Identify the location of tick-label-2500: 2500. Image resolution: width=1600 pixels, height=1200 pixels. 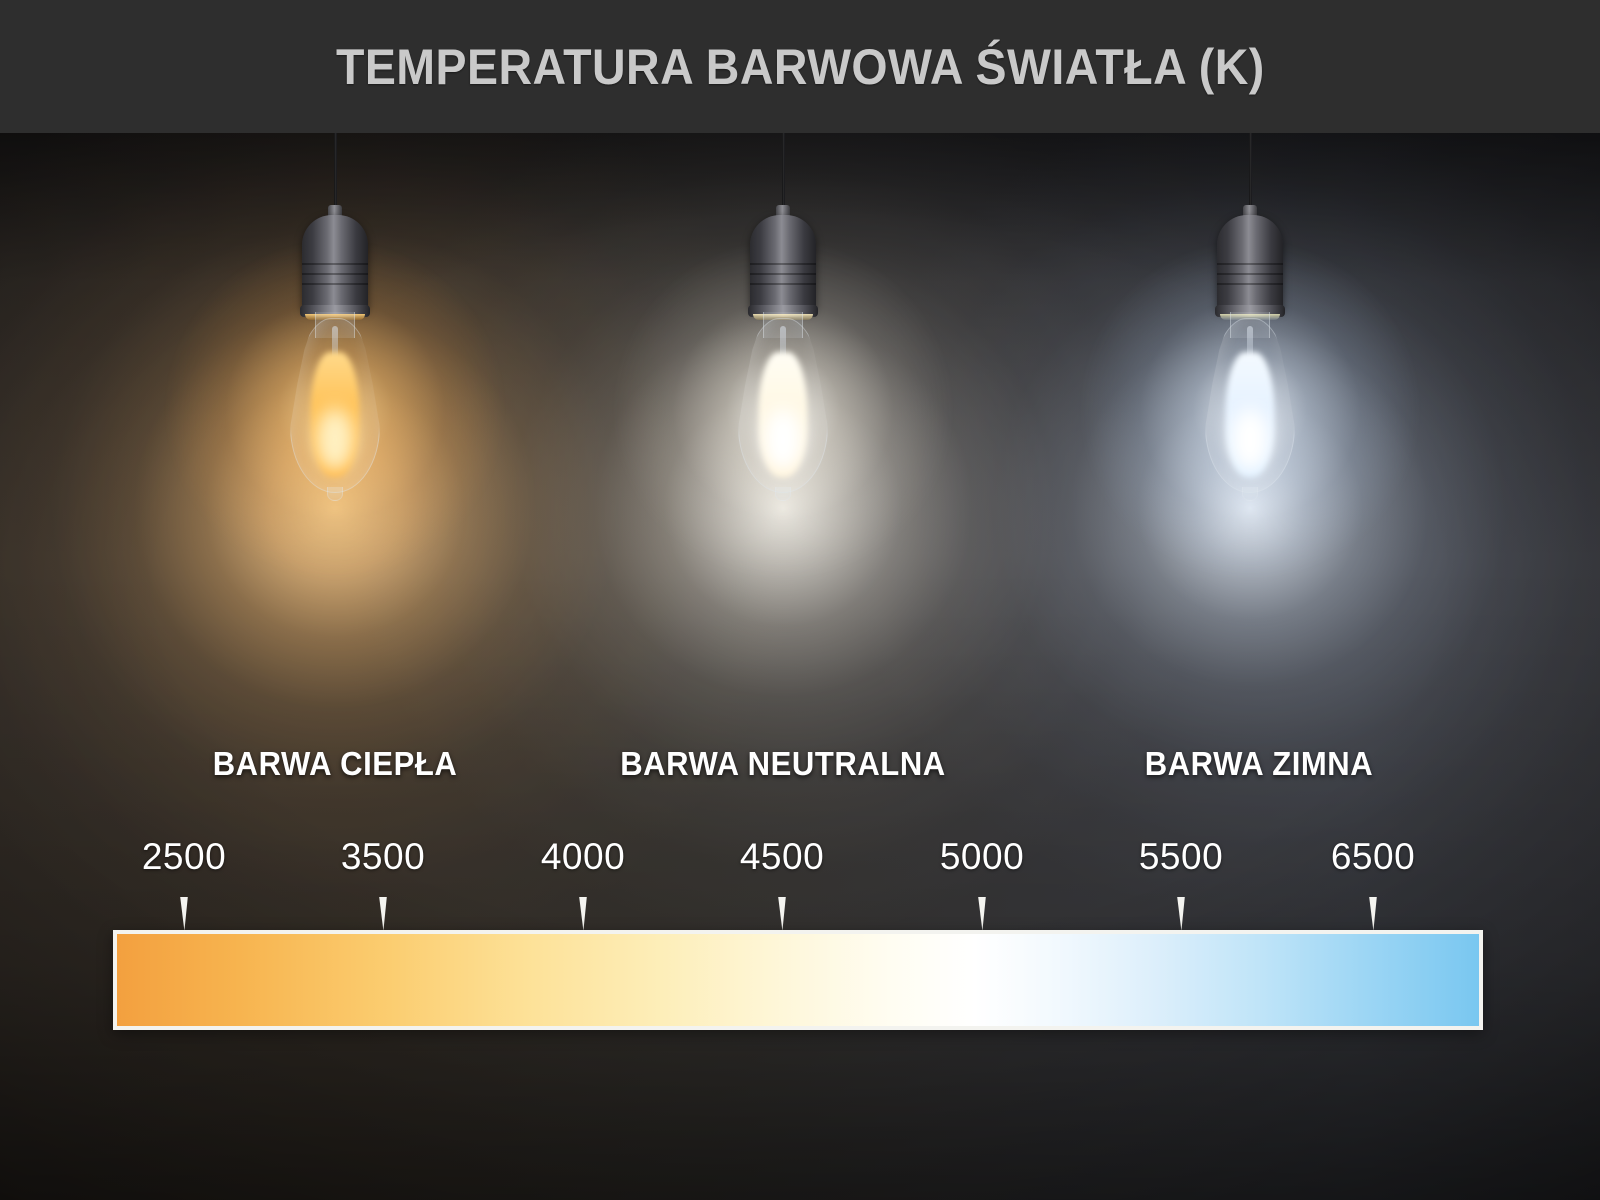
(184, 856).